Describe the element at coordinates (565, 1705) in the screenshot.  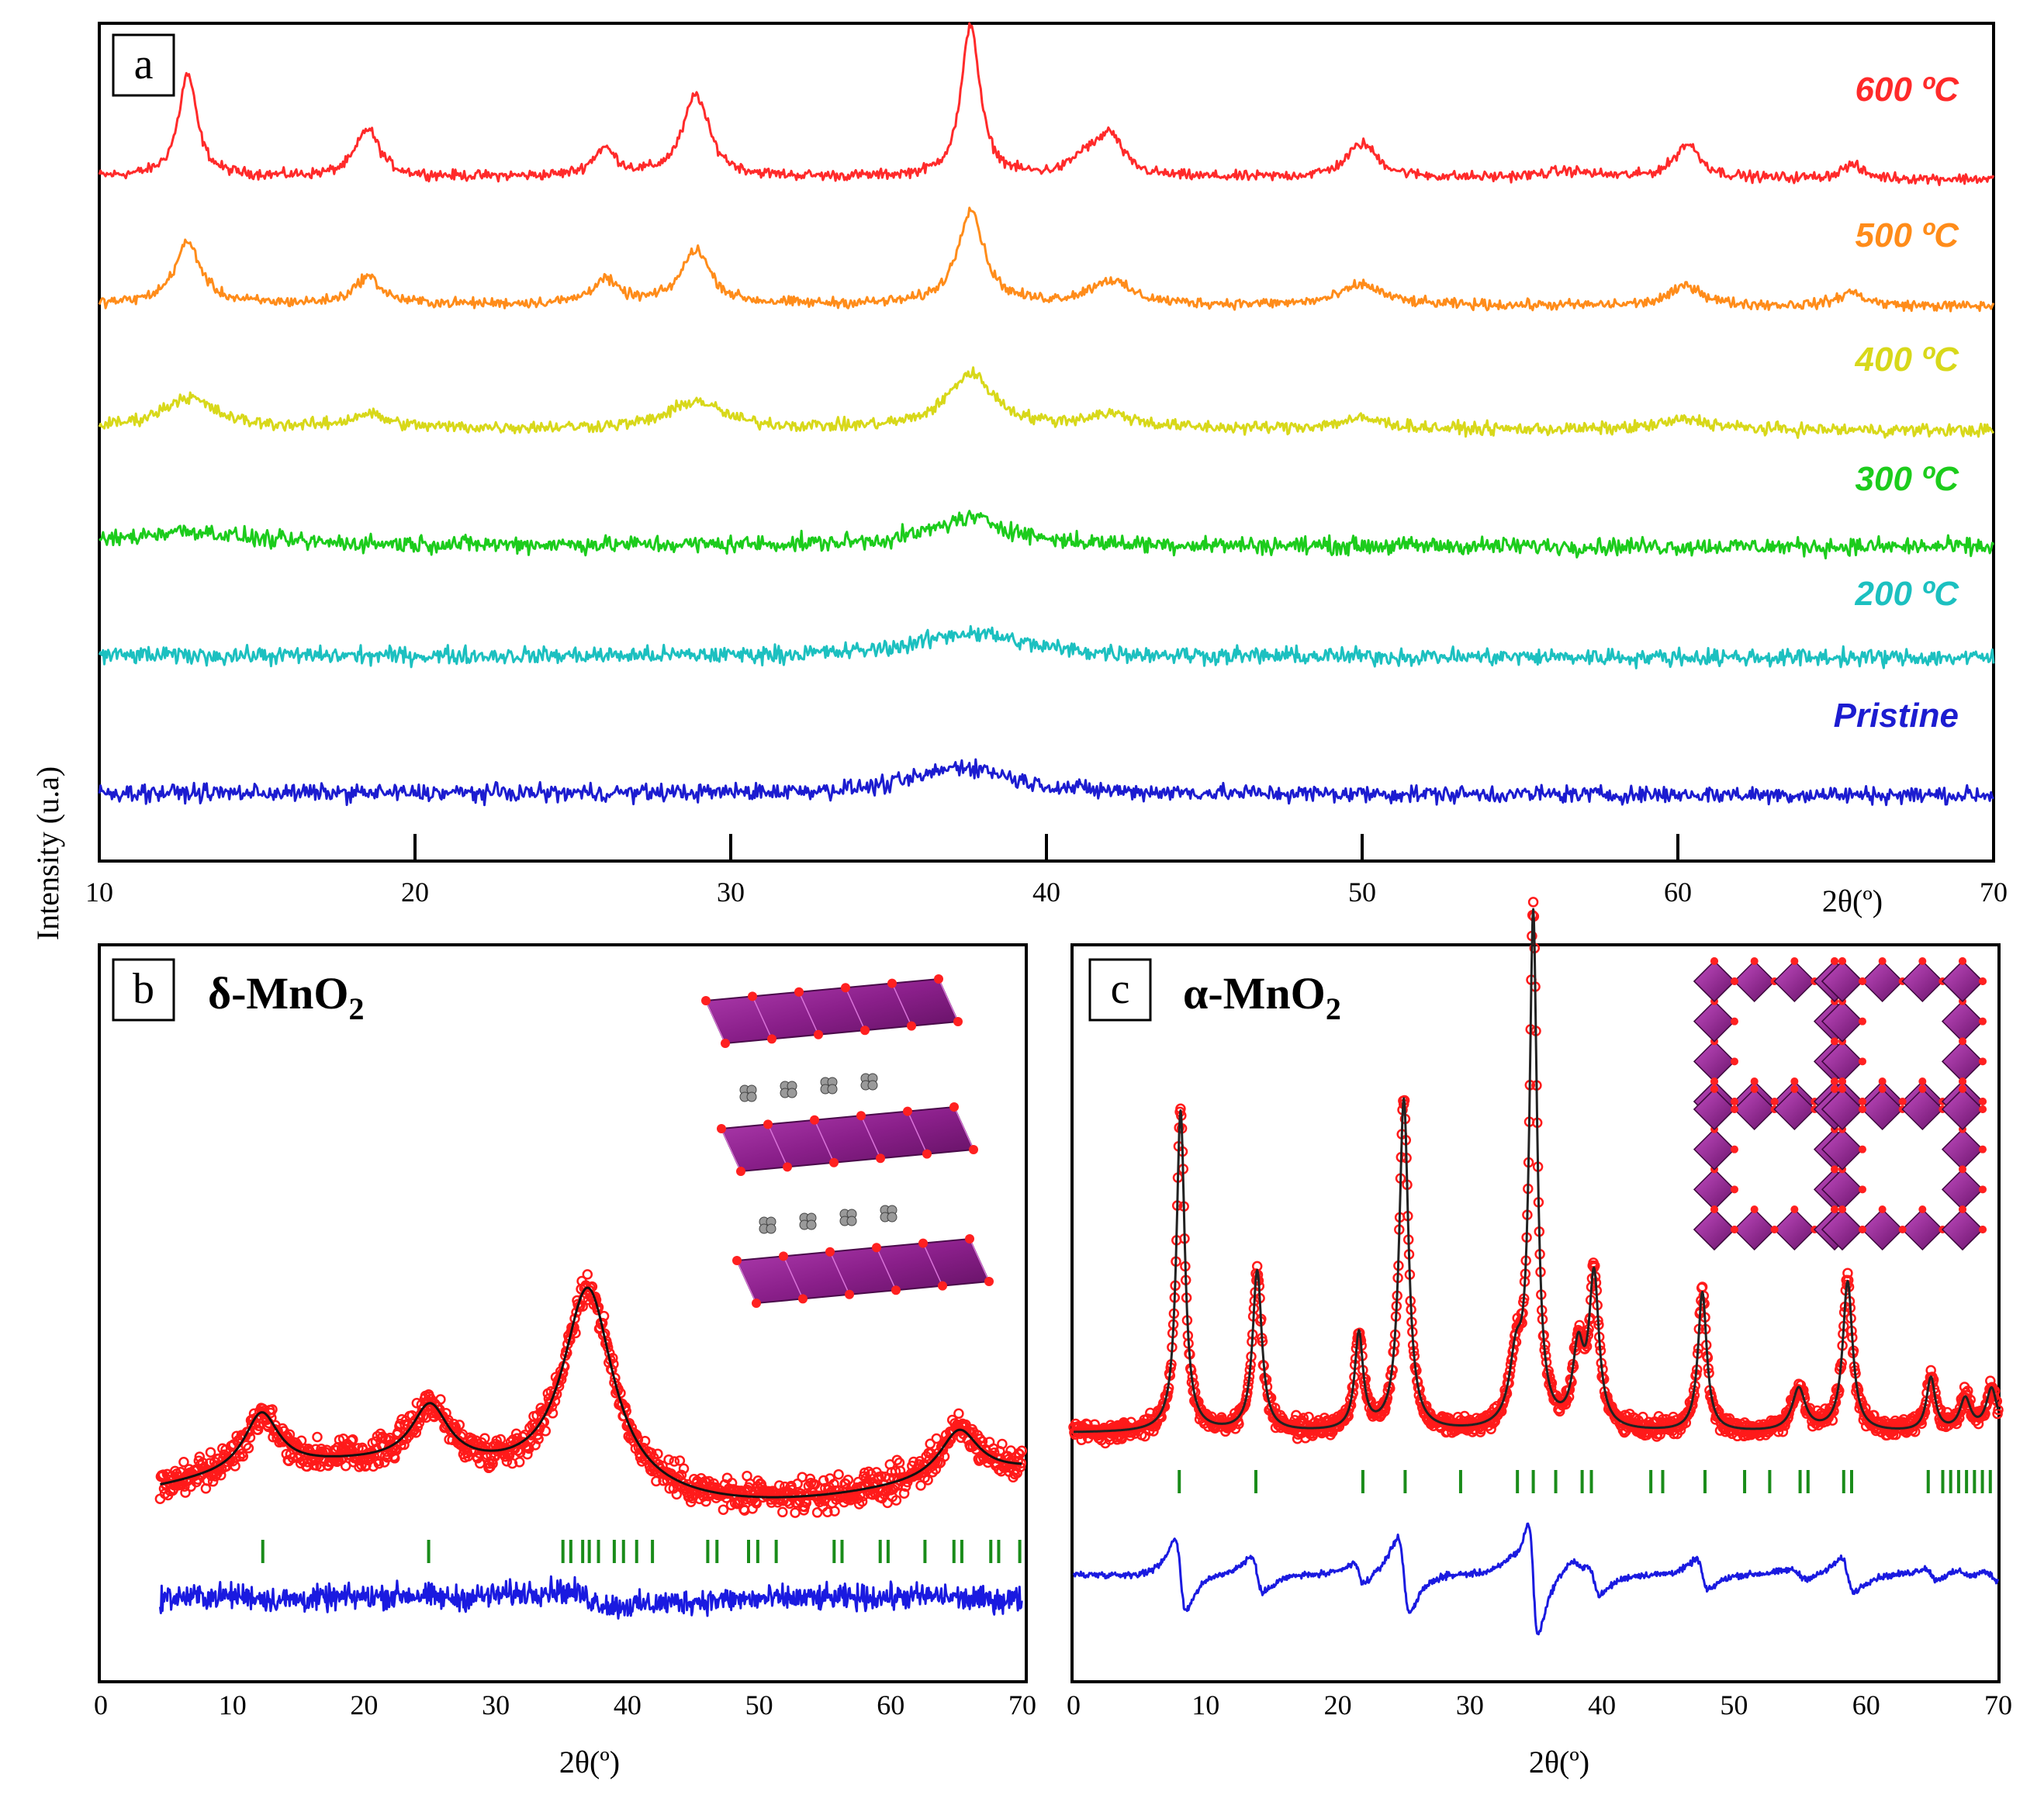
I see `panel-b-x-ticks: 0 10 20 30 40 50 60 70` at that location.